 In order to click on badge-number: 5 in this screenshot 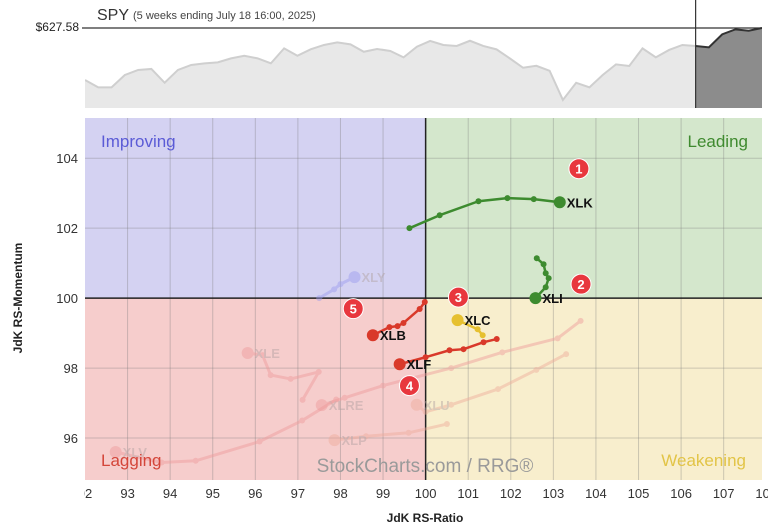, I will do `click(353, 309)`.